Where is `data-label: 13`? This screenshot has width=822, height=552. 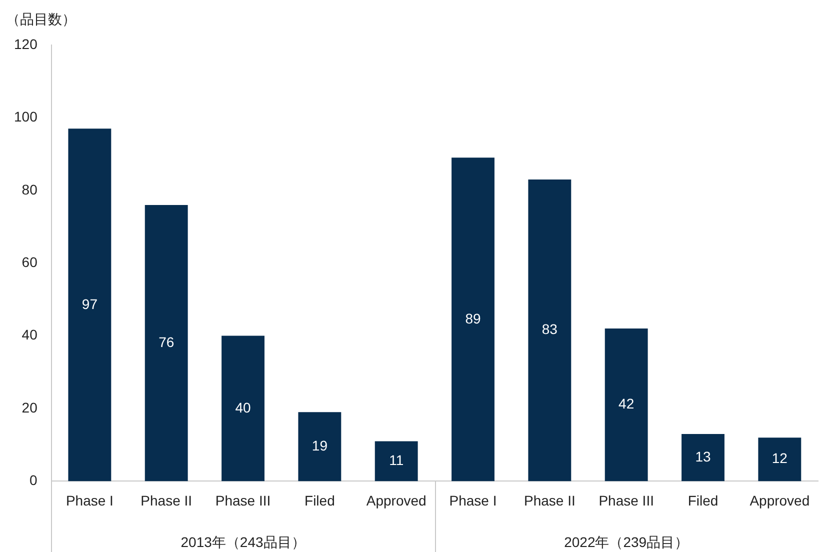 data-label: 13 is located at coordinates (703, 456).